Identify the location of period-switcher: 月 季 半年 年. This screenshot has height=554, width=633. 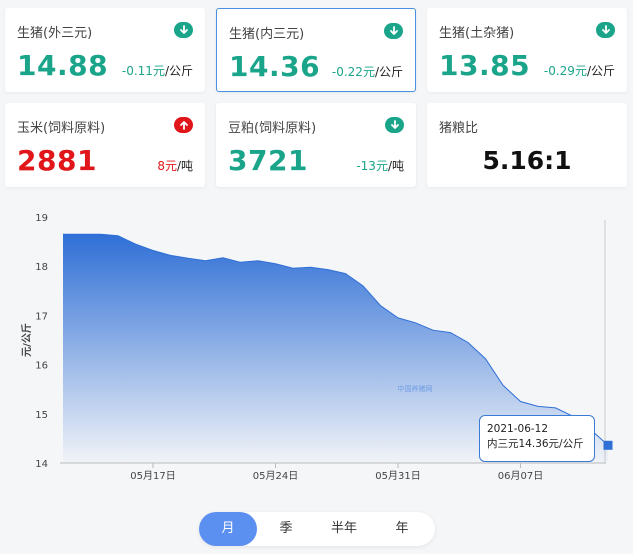
(317, 529).